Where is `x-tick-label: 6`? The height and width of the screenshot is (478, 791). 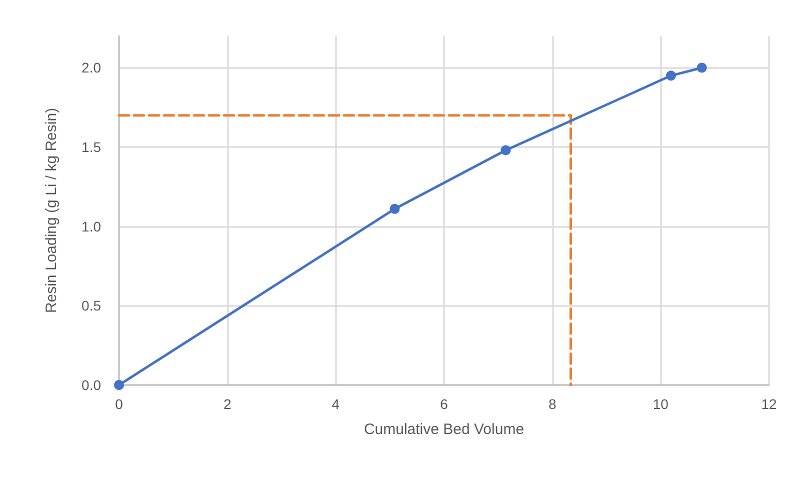 x-tick-label: 6 is located at coordinates (444, 404).